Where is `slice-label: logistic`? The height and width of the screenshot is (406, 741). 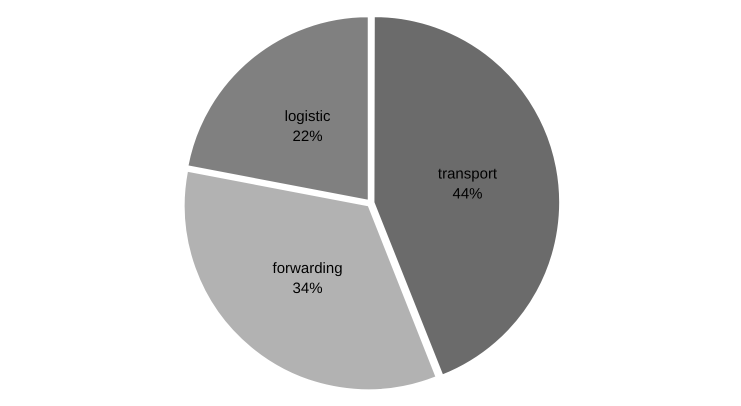 slice-label: logistic is located at coordinates (307, 117).